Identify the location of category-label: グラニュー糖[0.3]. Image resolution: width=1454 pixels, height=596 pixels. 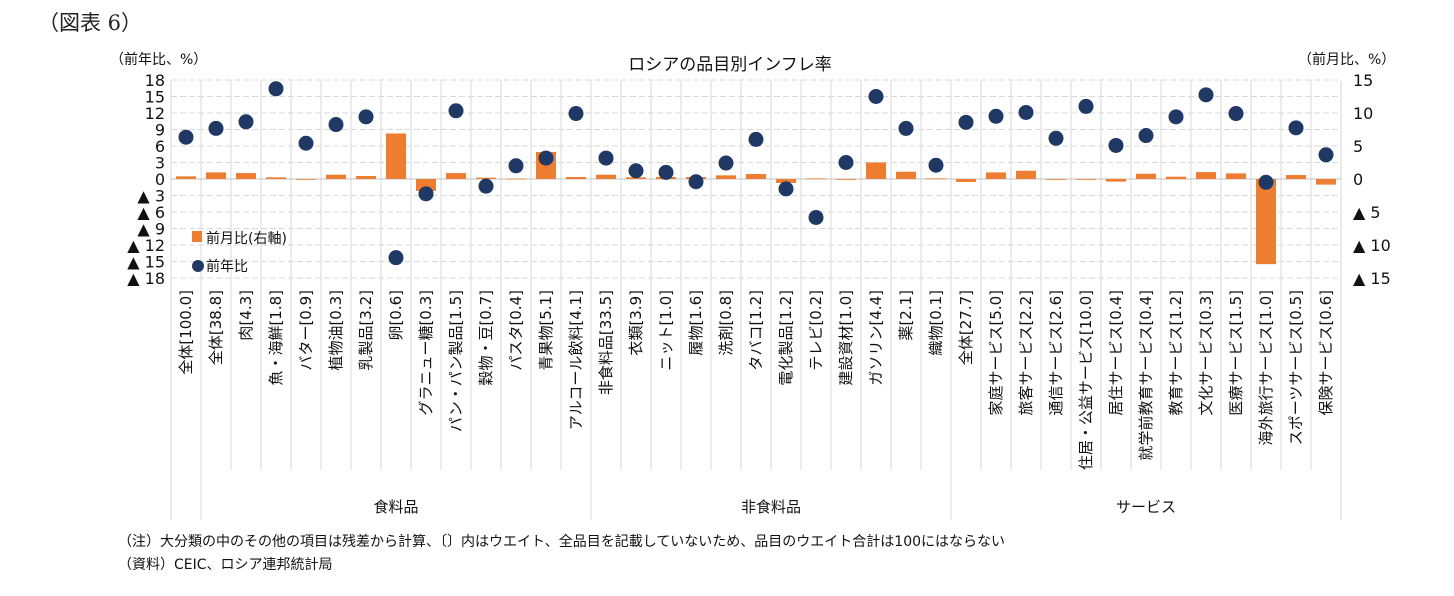
(426, 353).